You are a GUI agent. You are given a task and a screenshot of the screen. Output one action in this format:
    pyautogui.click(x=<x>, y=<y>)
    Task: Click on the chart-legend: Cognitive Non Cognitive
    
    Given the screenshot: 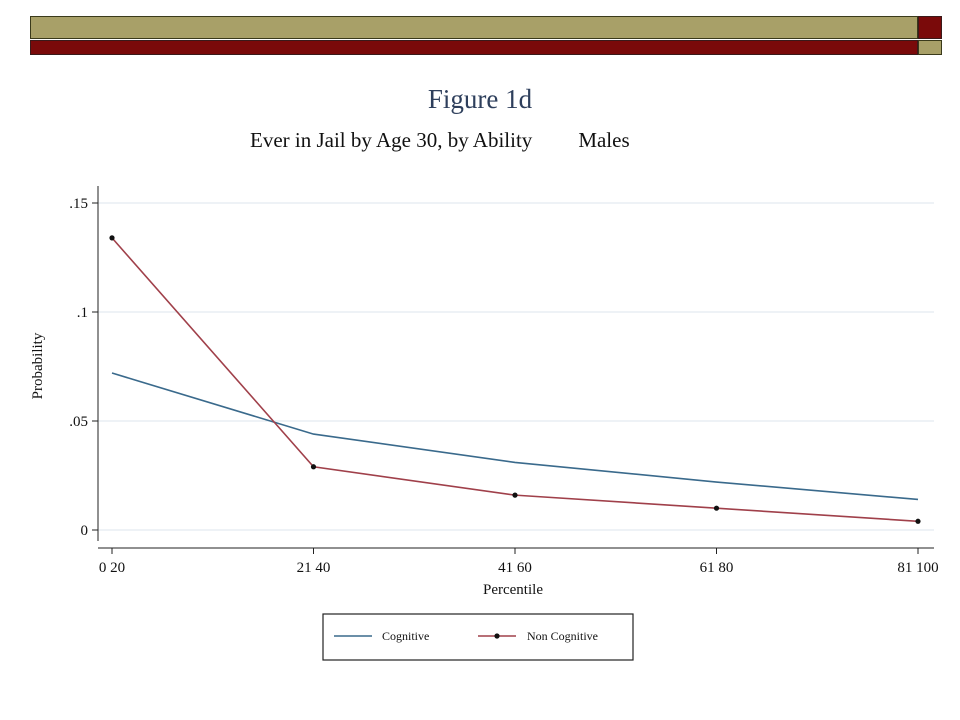 What is the action you would take?
    pyautogui.click(x=478, y=637)
    